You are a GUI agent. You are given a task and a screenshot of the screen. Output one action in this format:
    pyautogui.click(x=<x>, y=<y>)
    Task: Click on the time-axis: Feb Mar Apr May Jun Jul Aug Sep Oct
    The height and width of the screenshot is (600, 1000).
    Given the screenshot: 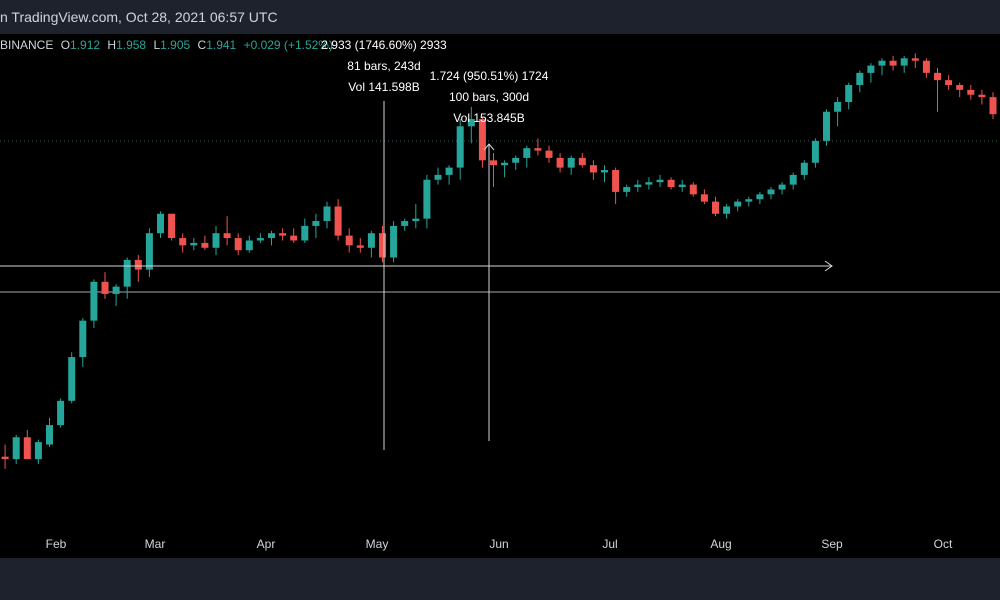 What is the action you would take?
    pyautogui.click(x=500, y=545)
    